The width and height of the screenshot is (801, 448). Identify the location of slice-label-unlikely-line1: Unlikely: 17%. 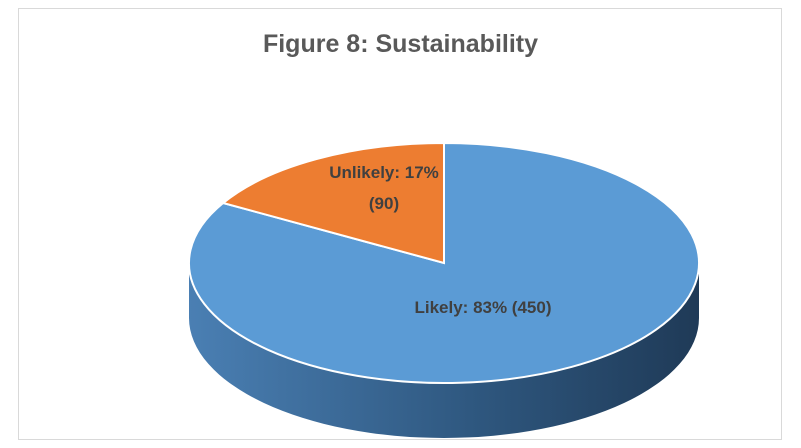
(384, 172).